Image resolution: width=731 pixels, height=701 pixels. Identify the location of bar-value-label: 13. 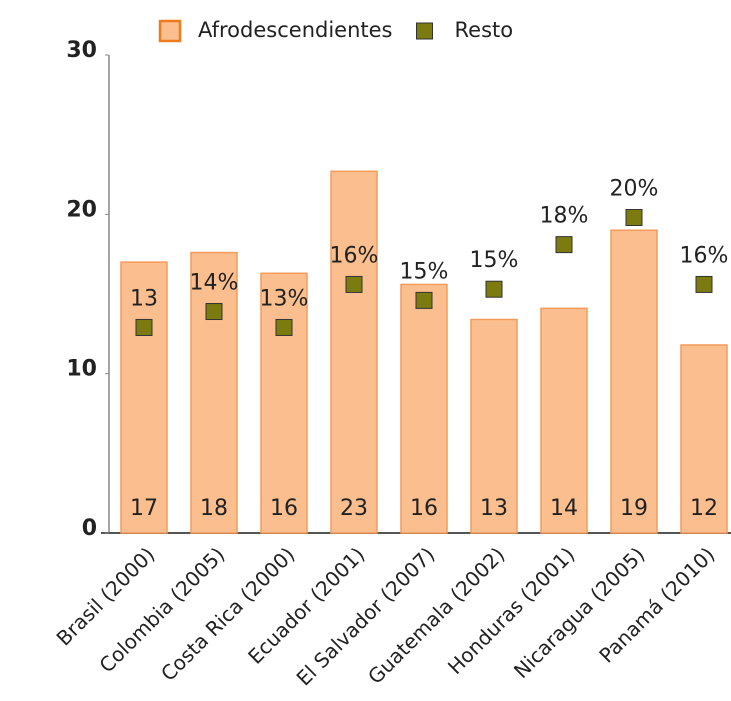
(494, 508).